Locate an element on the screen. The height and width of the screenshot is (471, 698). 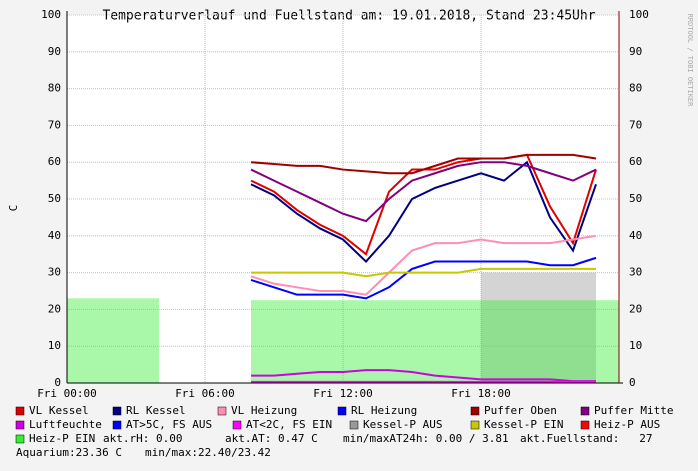
y-tick-label-right: 90 is located at coordinates (635, 51).